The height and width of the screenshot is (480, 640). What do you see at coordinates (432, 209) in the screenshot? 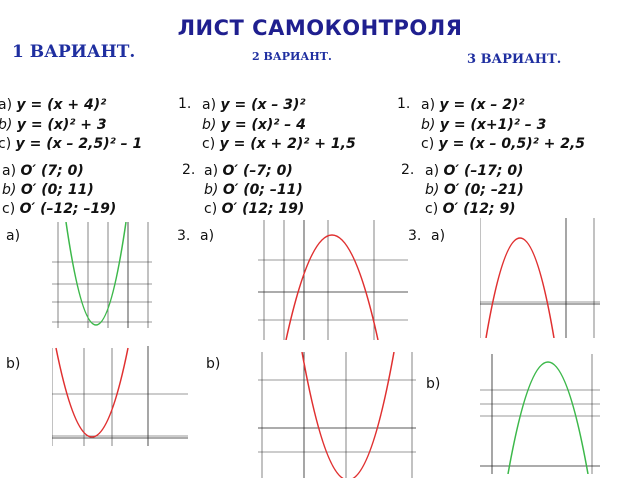
I see `v3-task2-c-label: c)` at bounding box center [432, 209].